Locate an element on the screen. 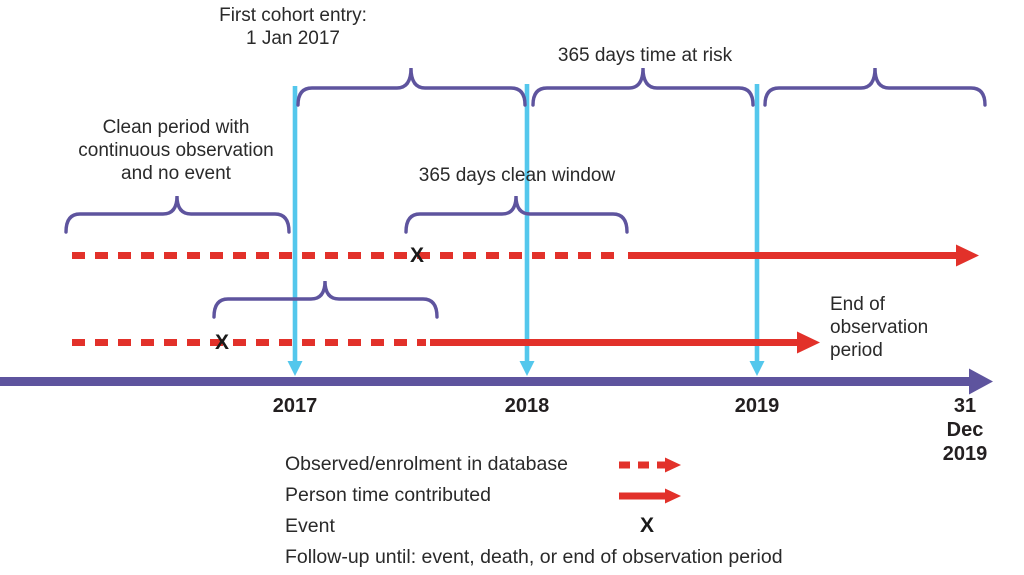  end-of-observation-label: End of observation period is located at coordinates (879, 328).